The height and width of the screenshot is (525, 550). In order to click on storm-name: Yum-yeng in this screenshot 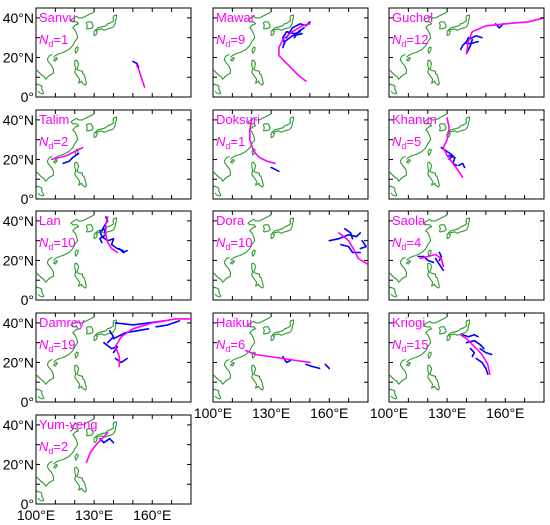, I will do `click(68, 424)`.